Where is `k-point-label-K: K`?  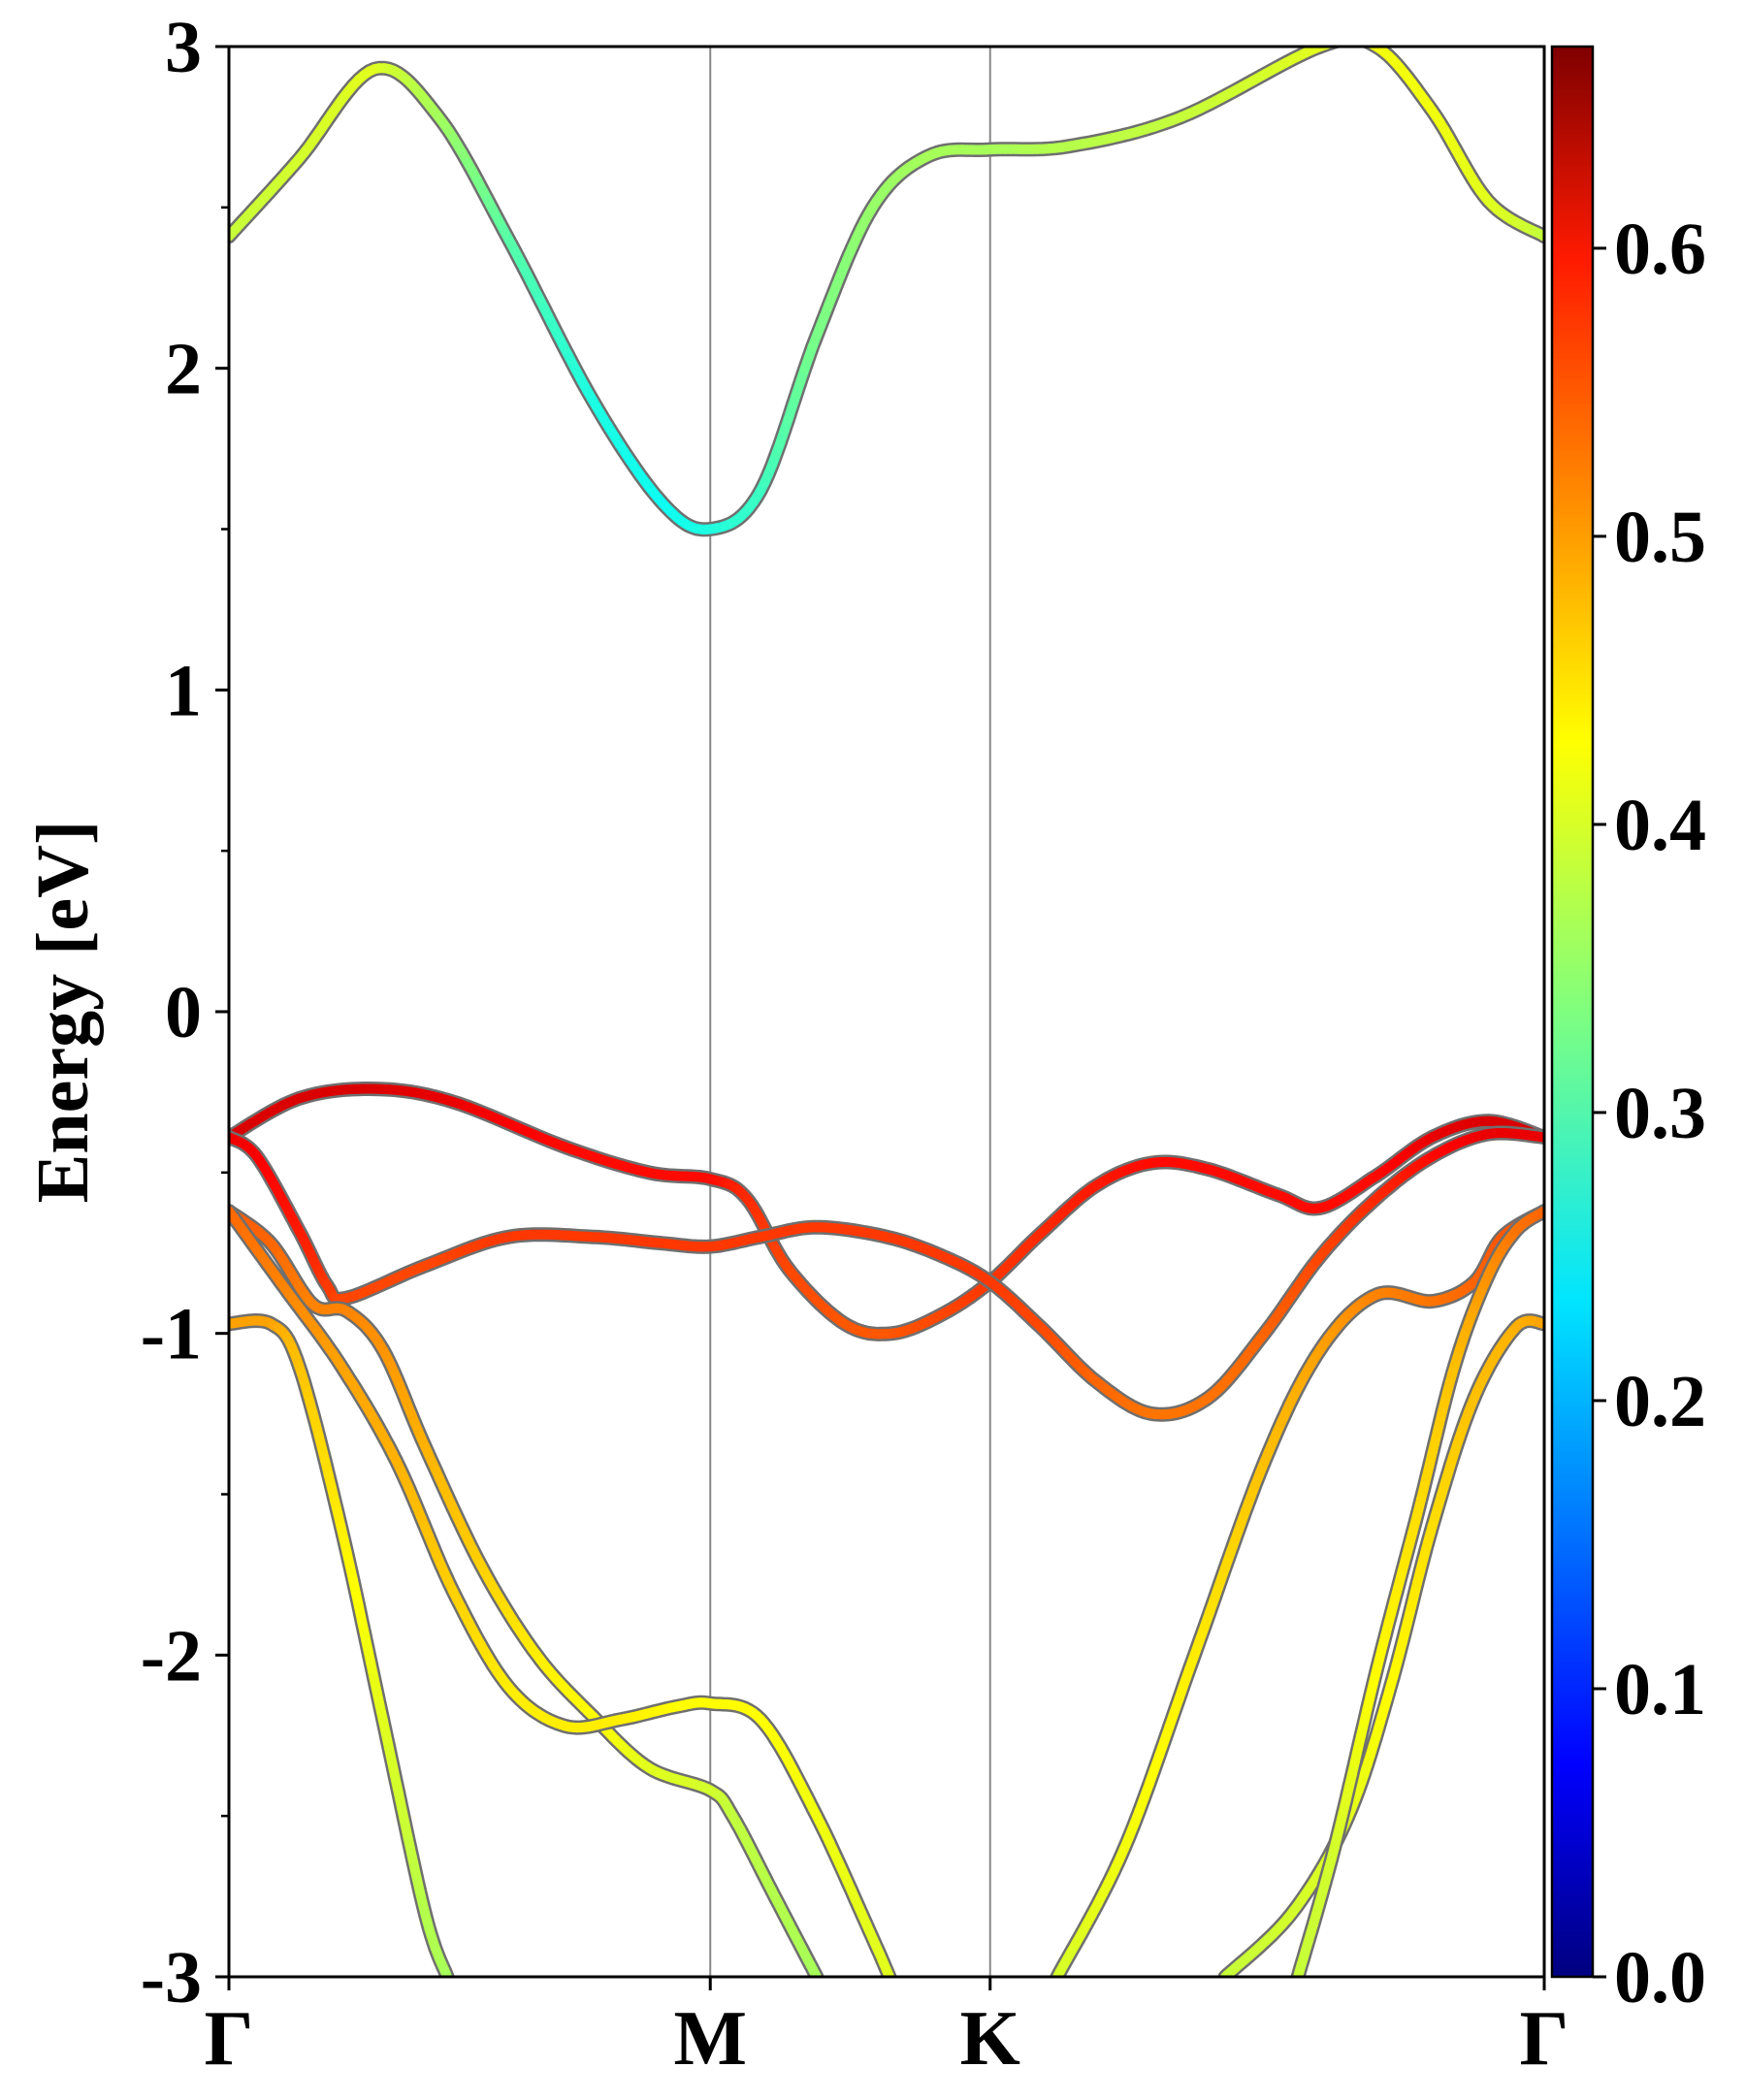
k-point-label-K: K is located at coordinates (990, 2039).